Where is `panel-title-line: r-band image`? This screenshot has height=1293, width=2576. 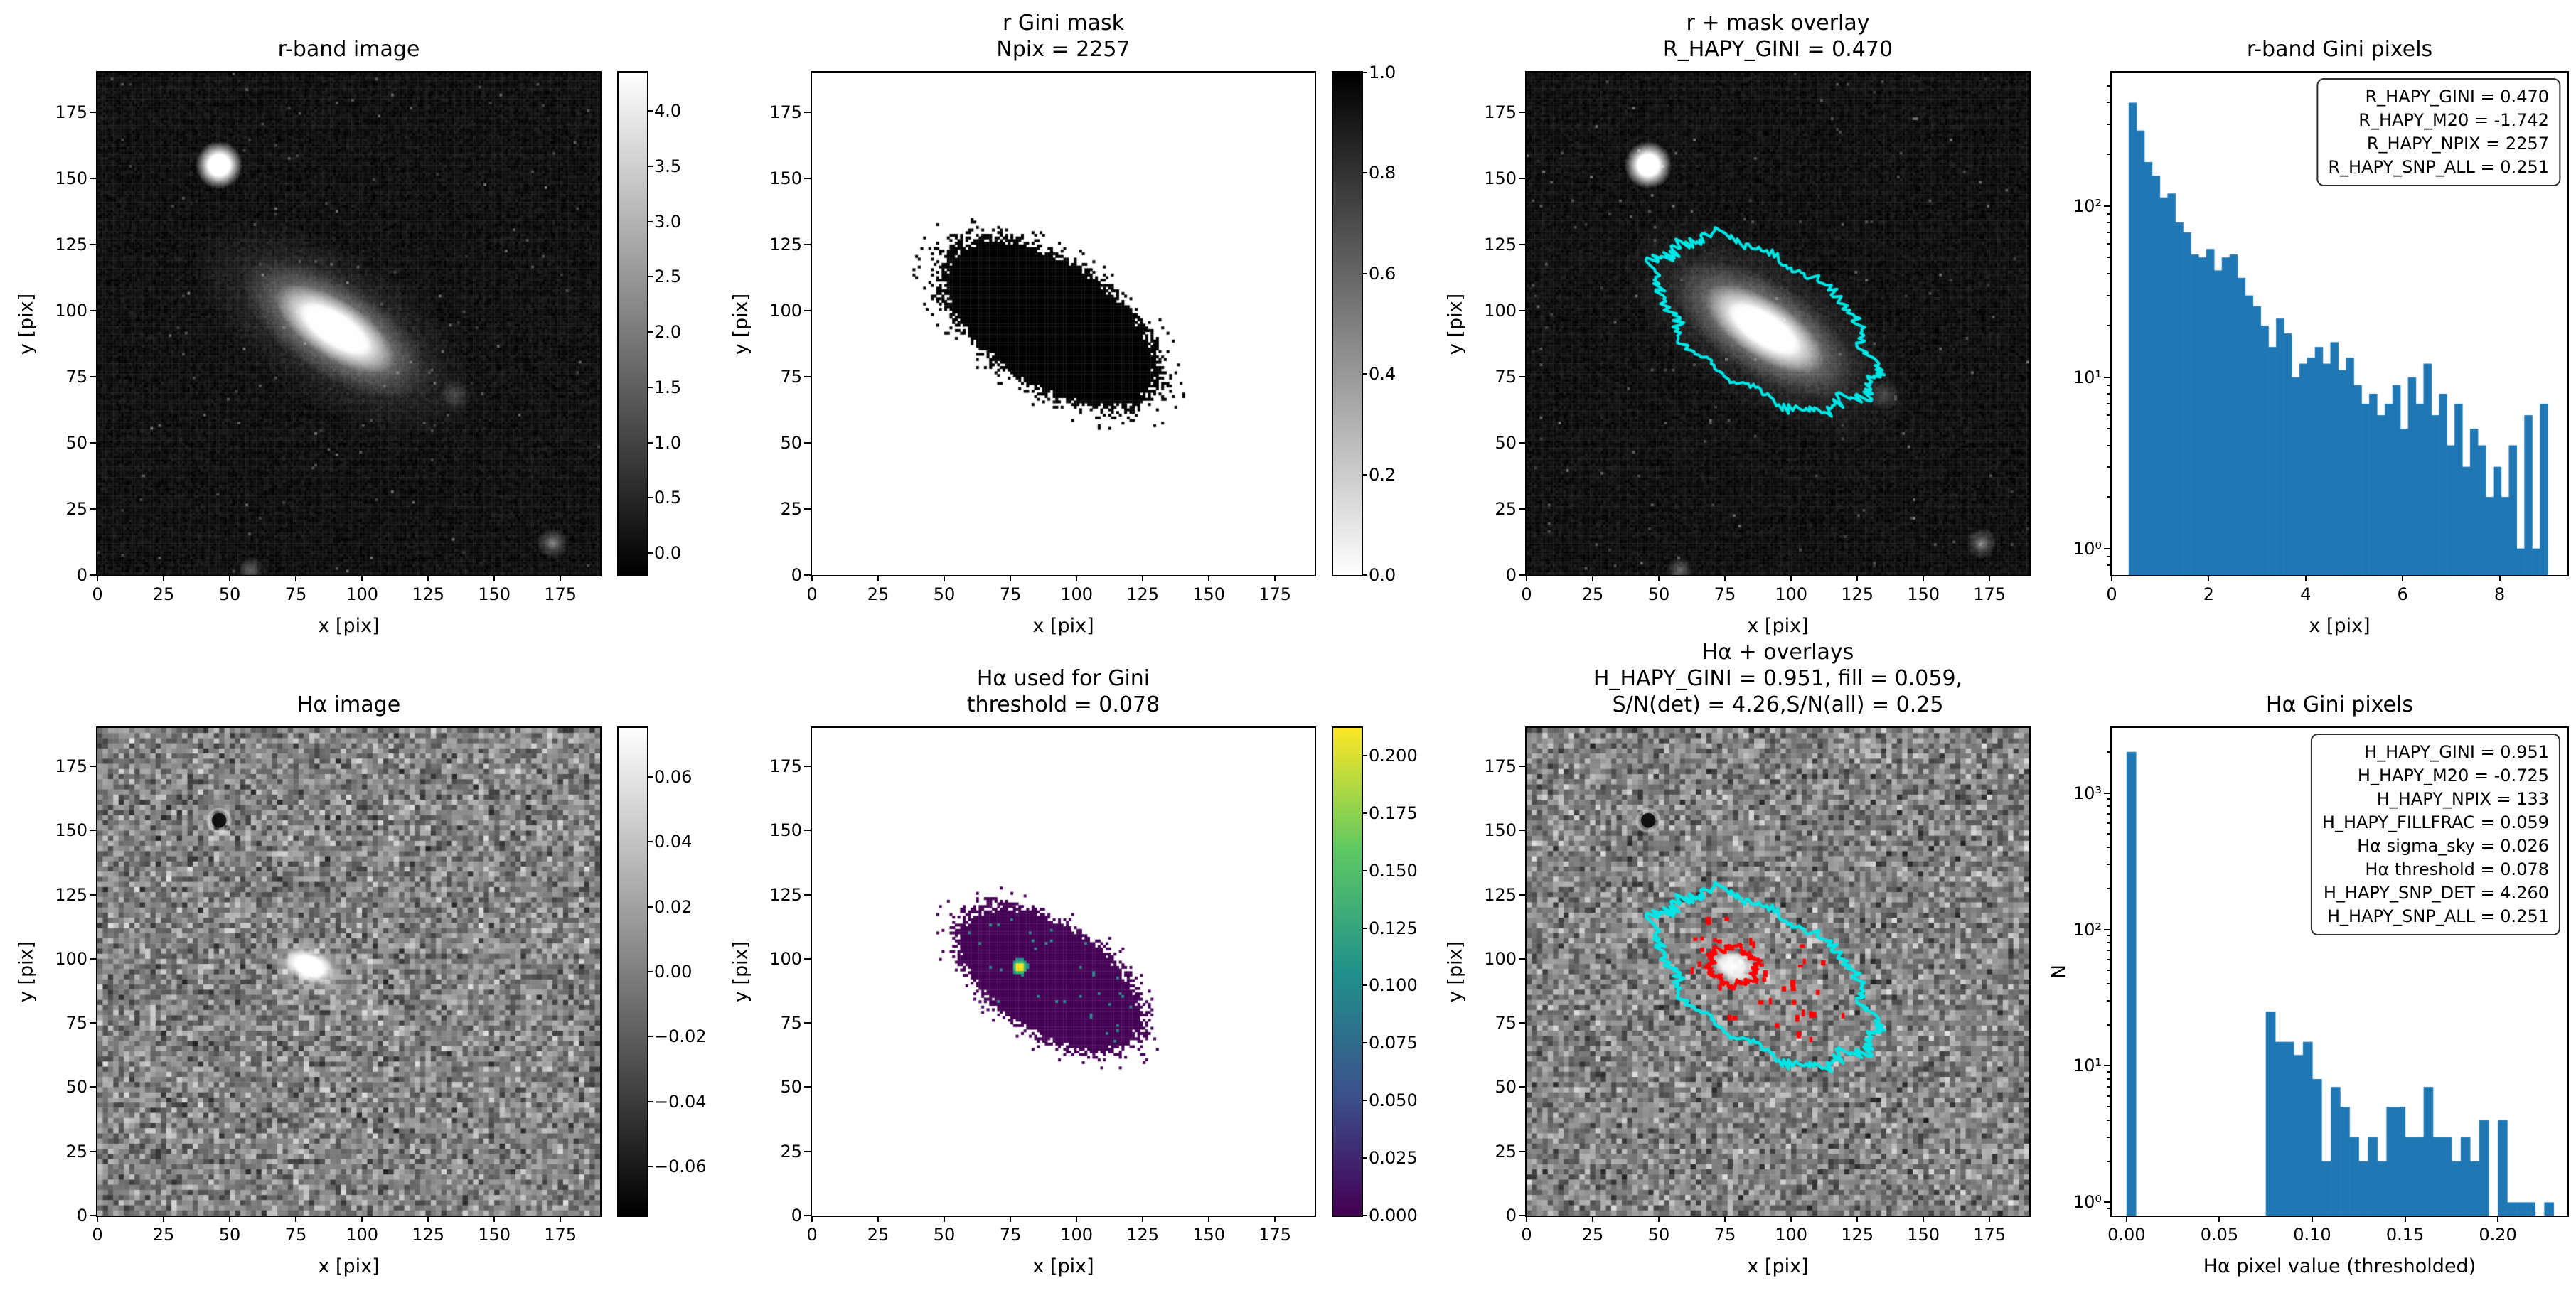
panel-title-line: r-band image is located at coordinates (348, 49).